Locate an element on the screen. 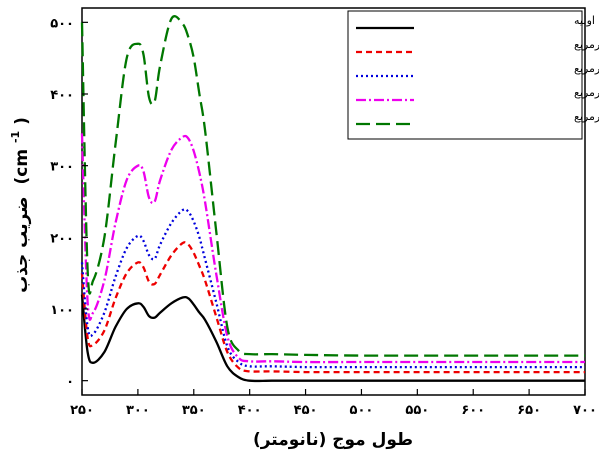 The height and width of the screenshot is (459, 599). legend-label-5: ۵۰ ژول بر سانتی‌مترمربع is located at coordinates (586, 116).